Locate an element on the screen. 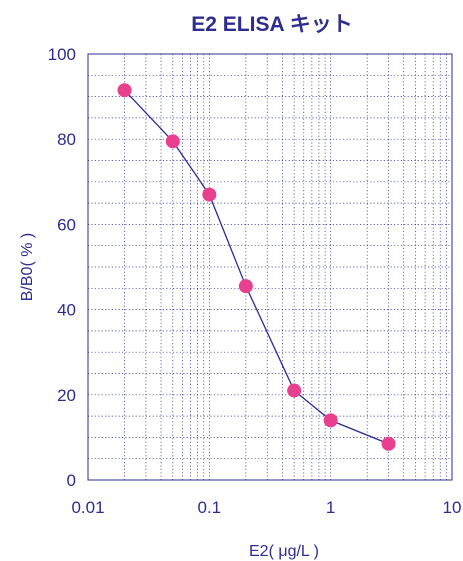  x-tick-labels: 0.01 0.1 1 10 is located at coordinates (266, 507).